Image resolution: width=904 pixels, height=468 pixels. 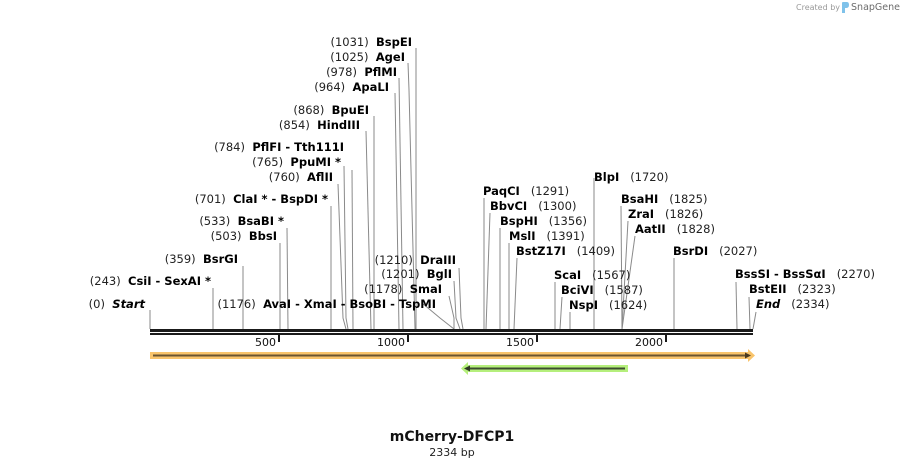 What do you see at coordinates (452, 452) in the screenshot?
I see `map-length: 2334 bp` at bounding box center [452, 452].